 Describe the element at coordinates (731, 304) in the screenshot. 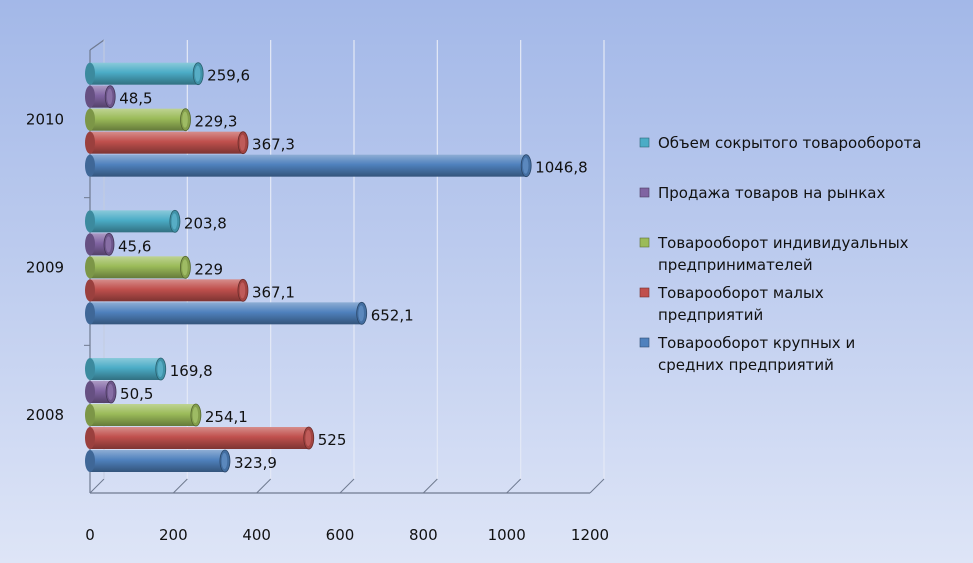

I see `legend-item: Товарооборот малых предприятий` at that location.